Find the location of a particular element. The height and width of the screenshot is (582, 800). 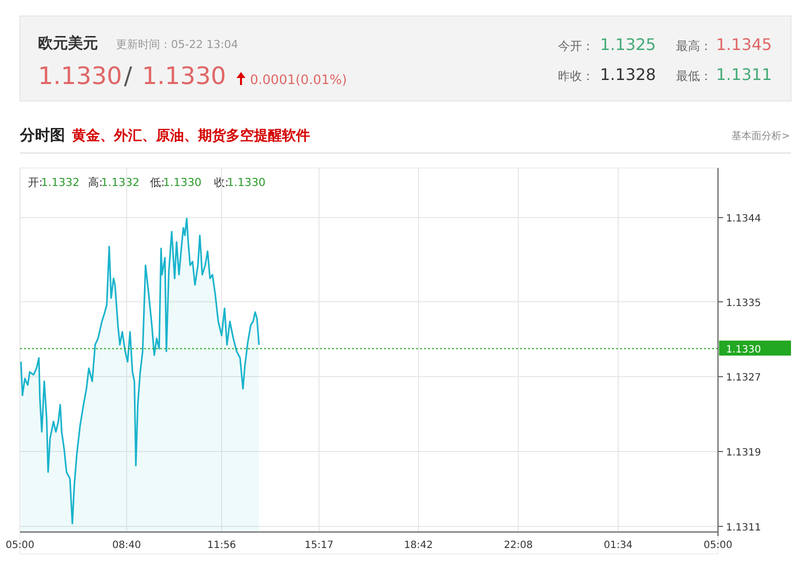

x-tick-label: 15:17 is located at coordinates (319, 545).